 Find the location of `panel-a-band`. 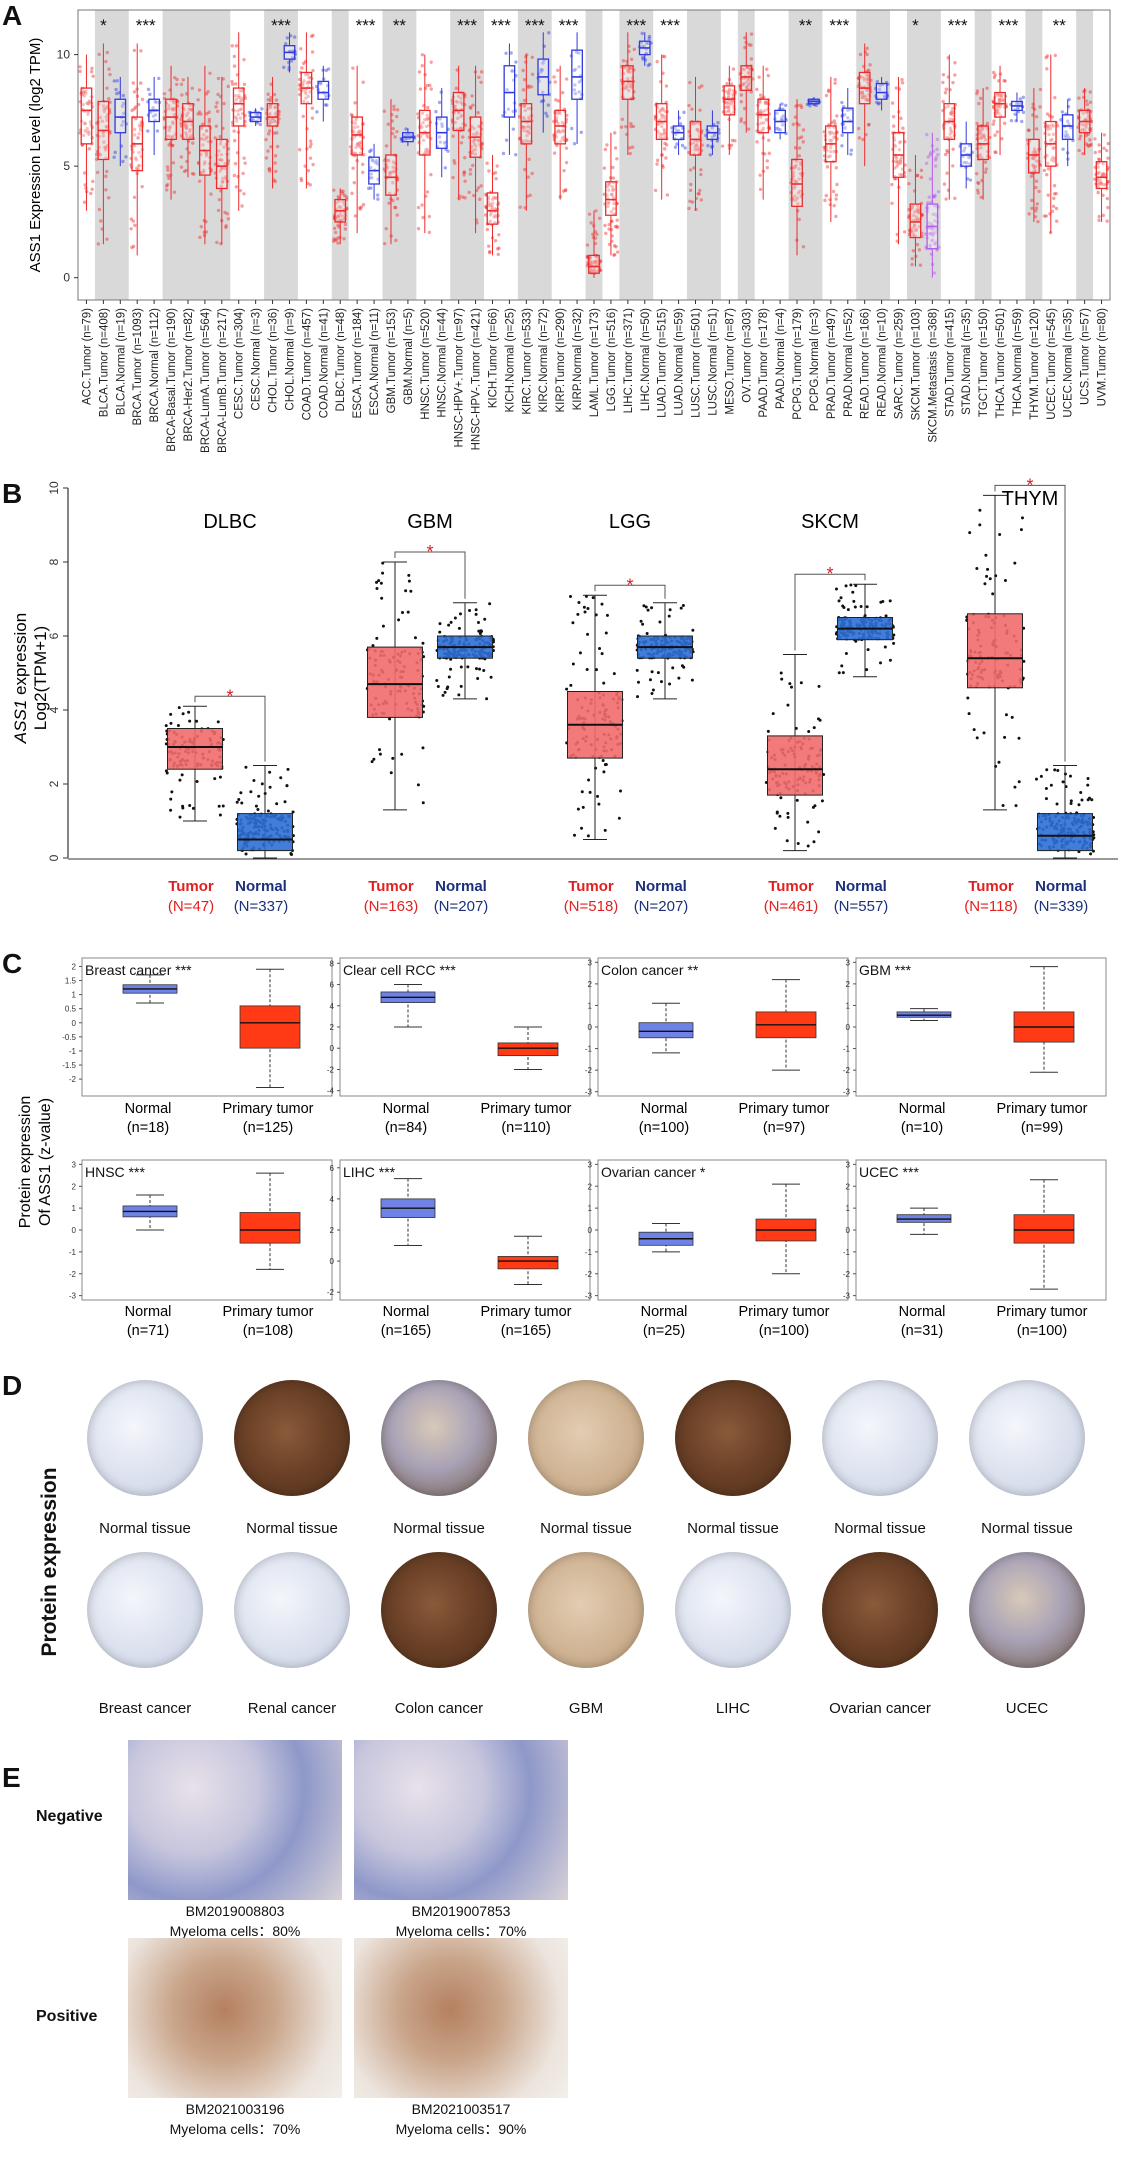

panel-a-band is located at coordinates (923, 155).